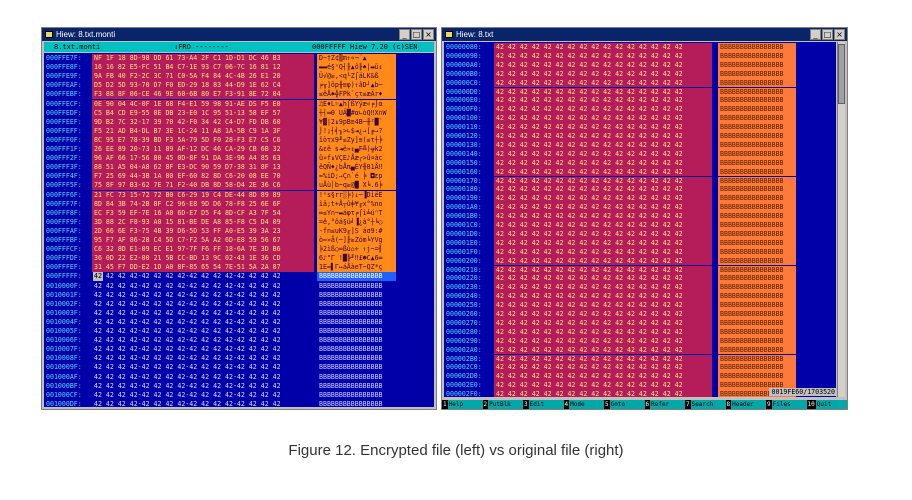 Image resolution: width=912 pixels, height=500 pixels. What do you see at coordinates (64, 85) in the screenshot?
I see `row-offset: 000FFEAF:` at bounding box center [64, 85].